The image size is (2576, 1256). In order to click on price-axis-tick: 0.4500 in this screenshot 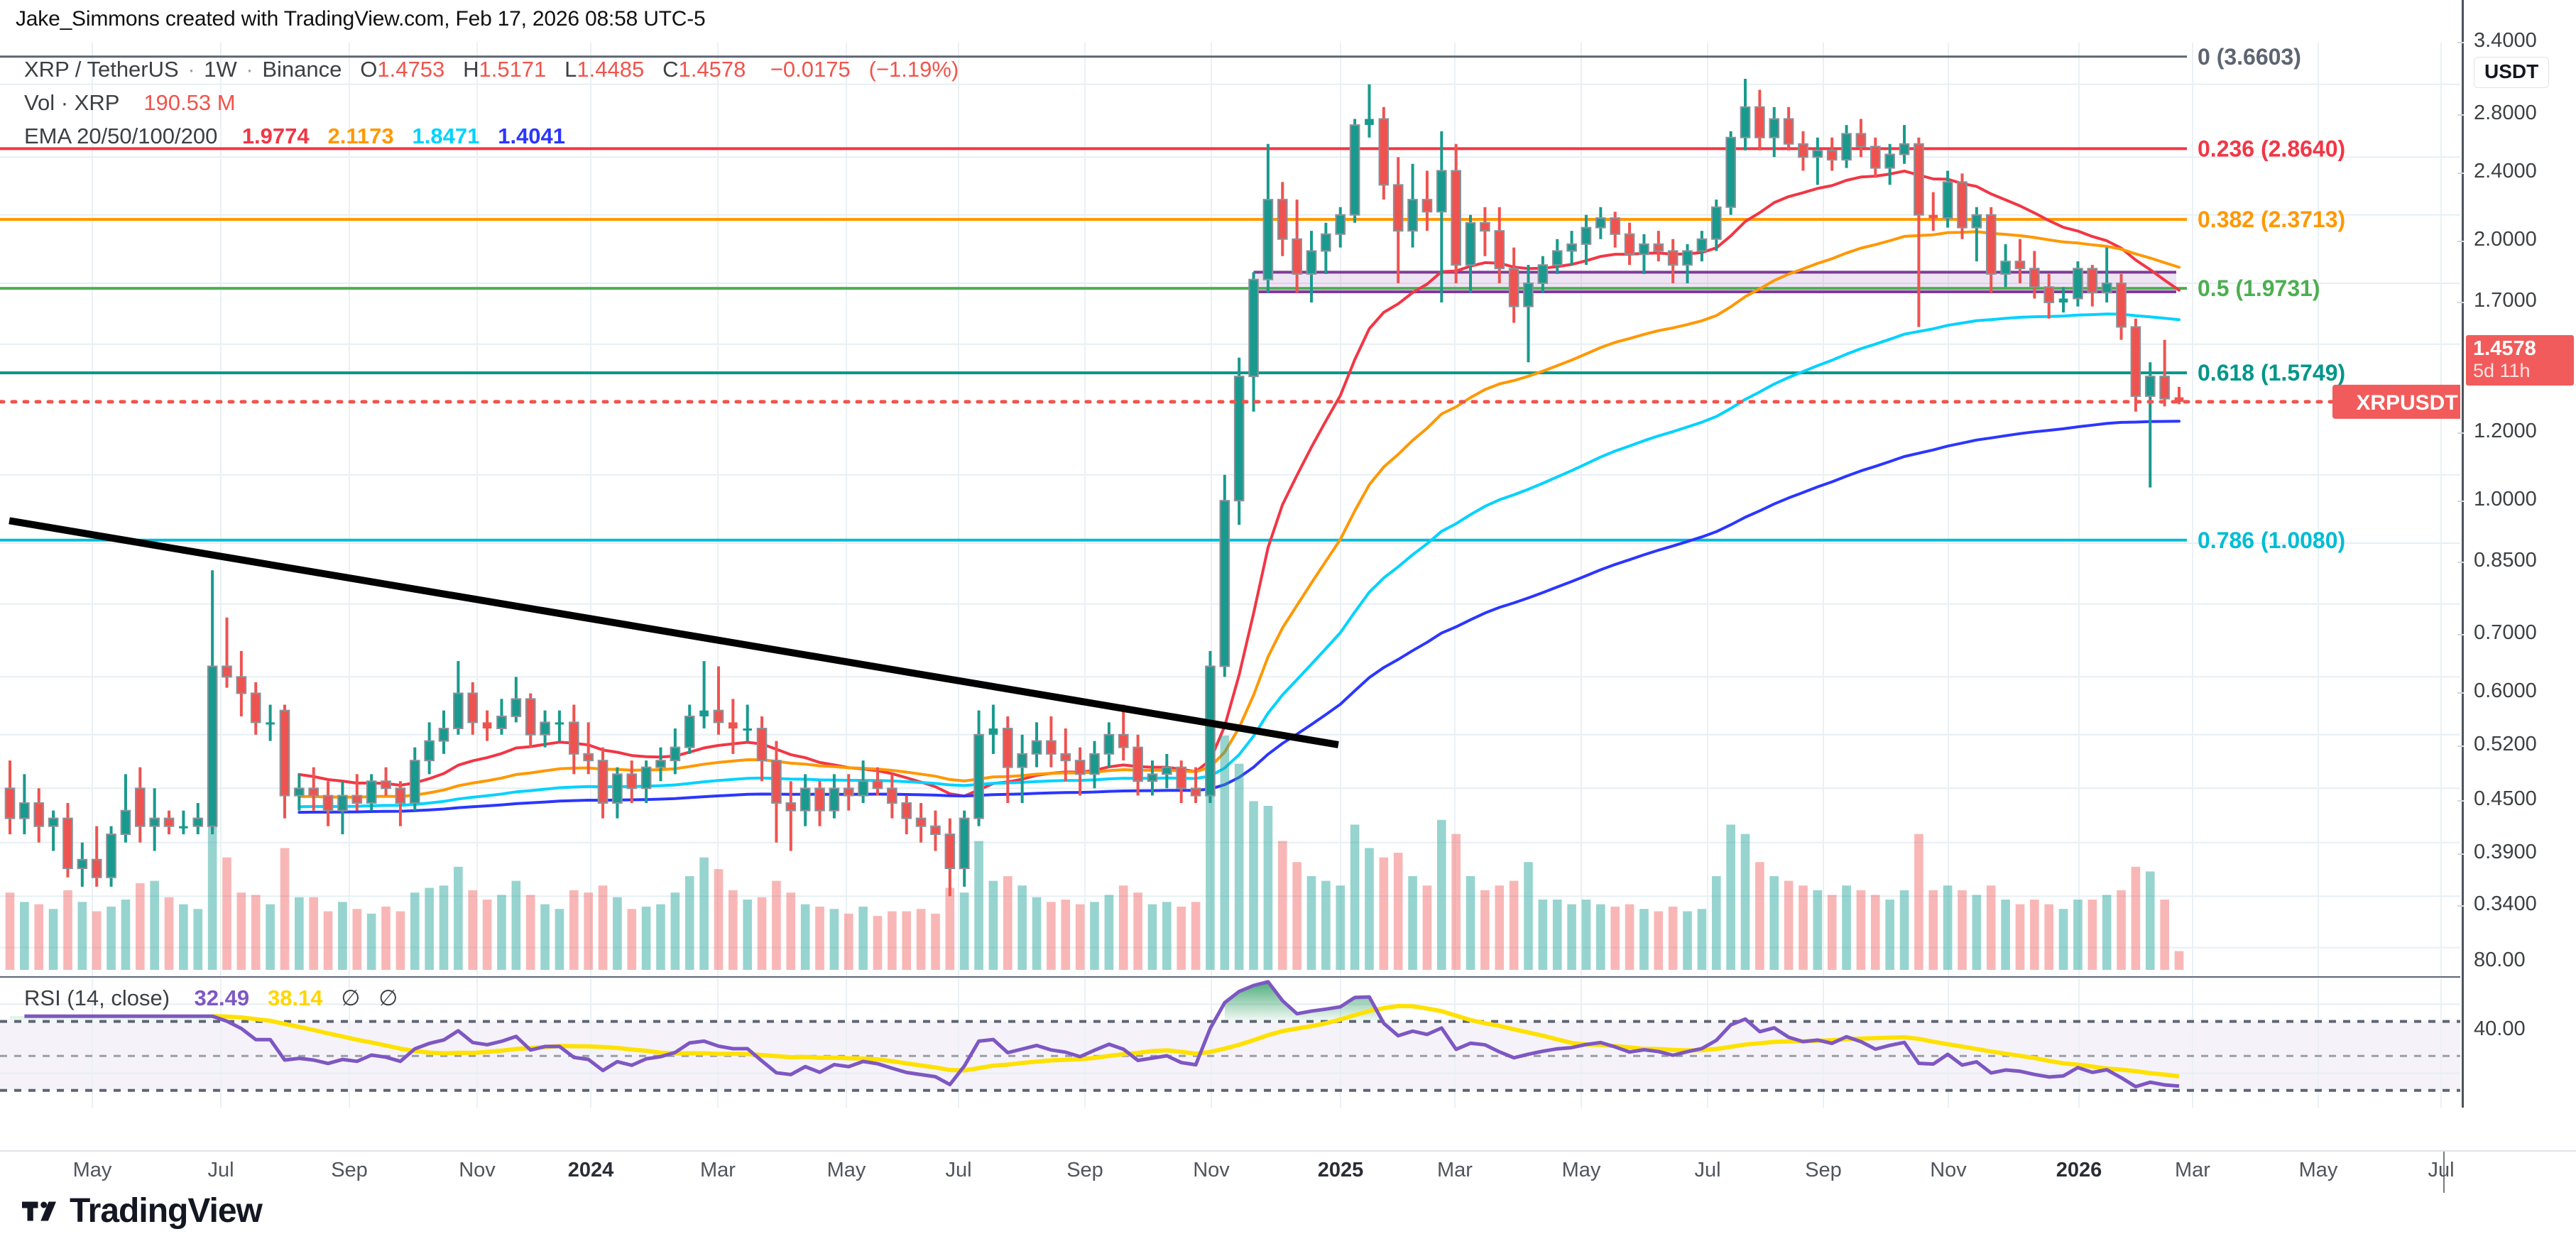, I will do `click(2505, 798)`.